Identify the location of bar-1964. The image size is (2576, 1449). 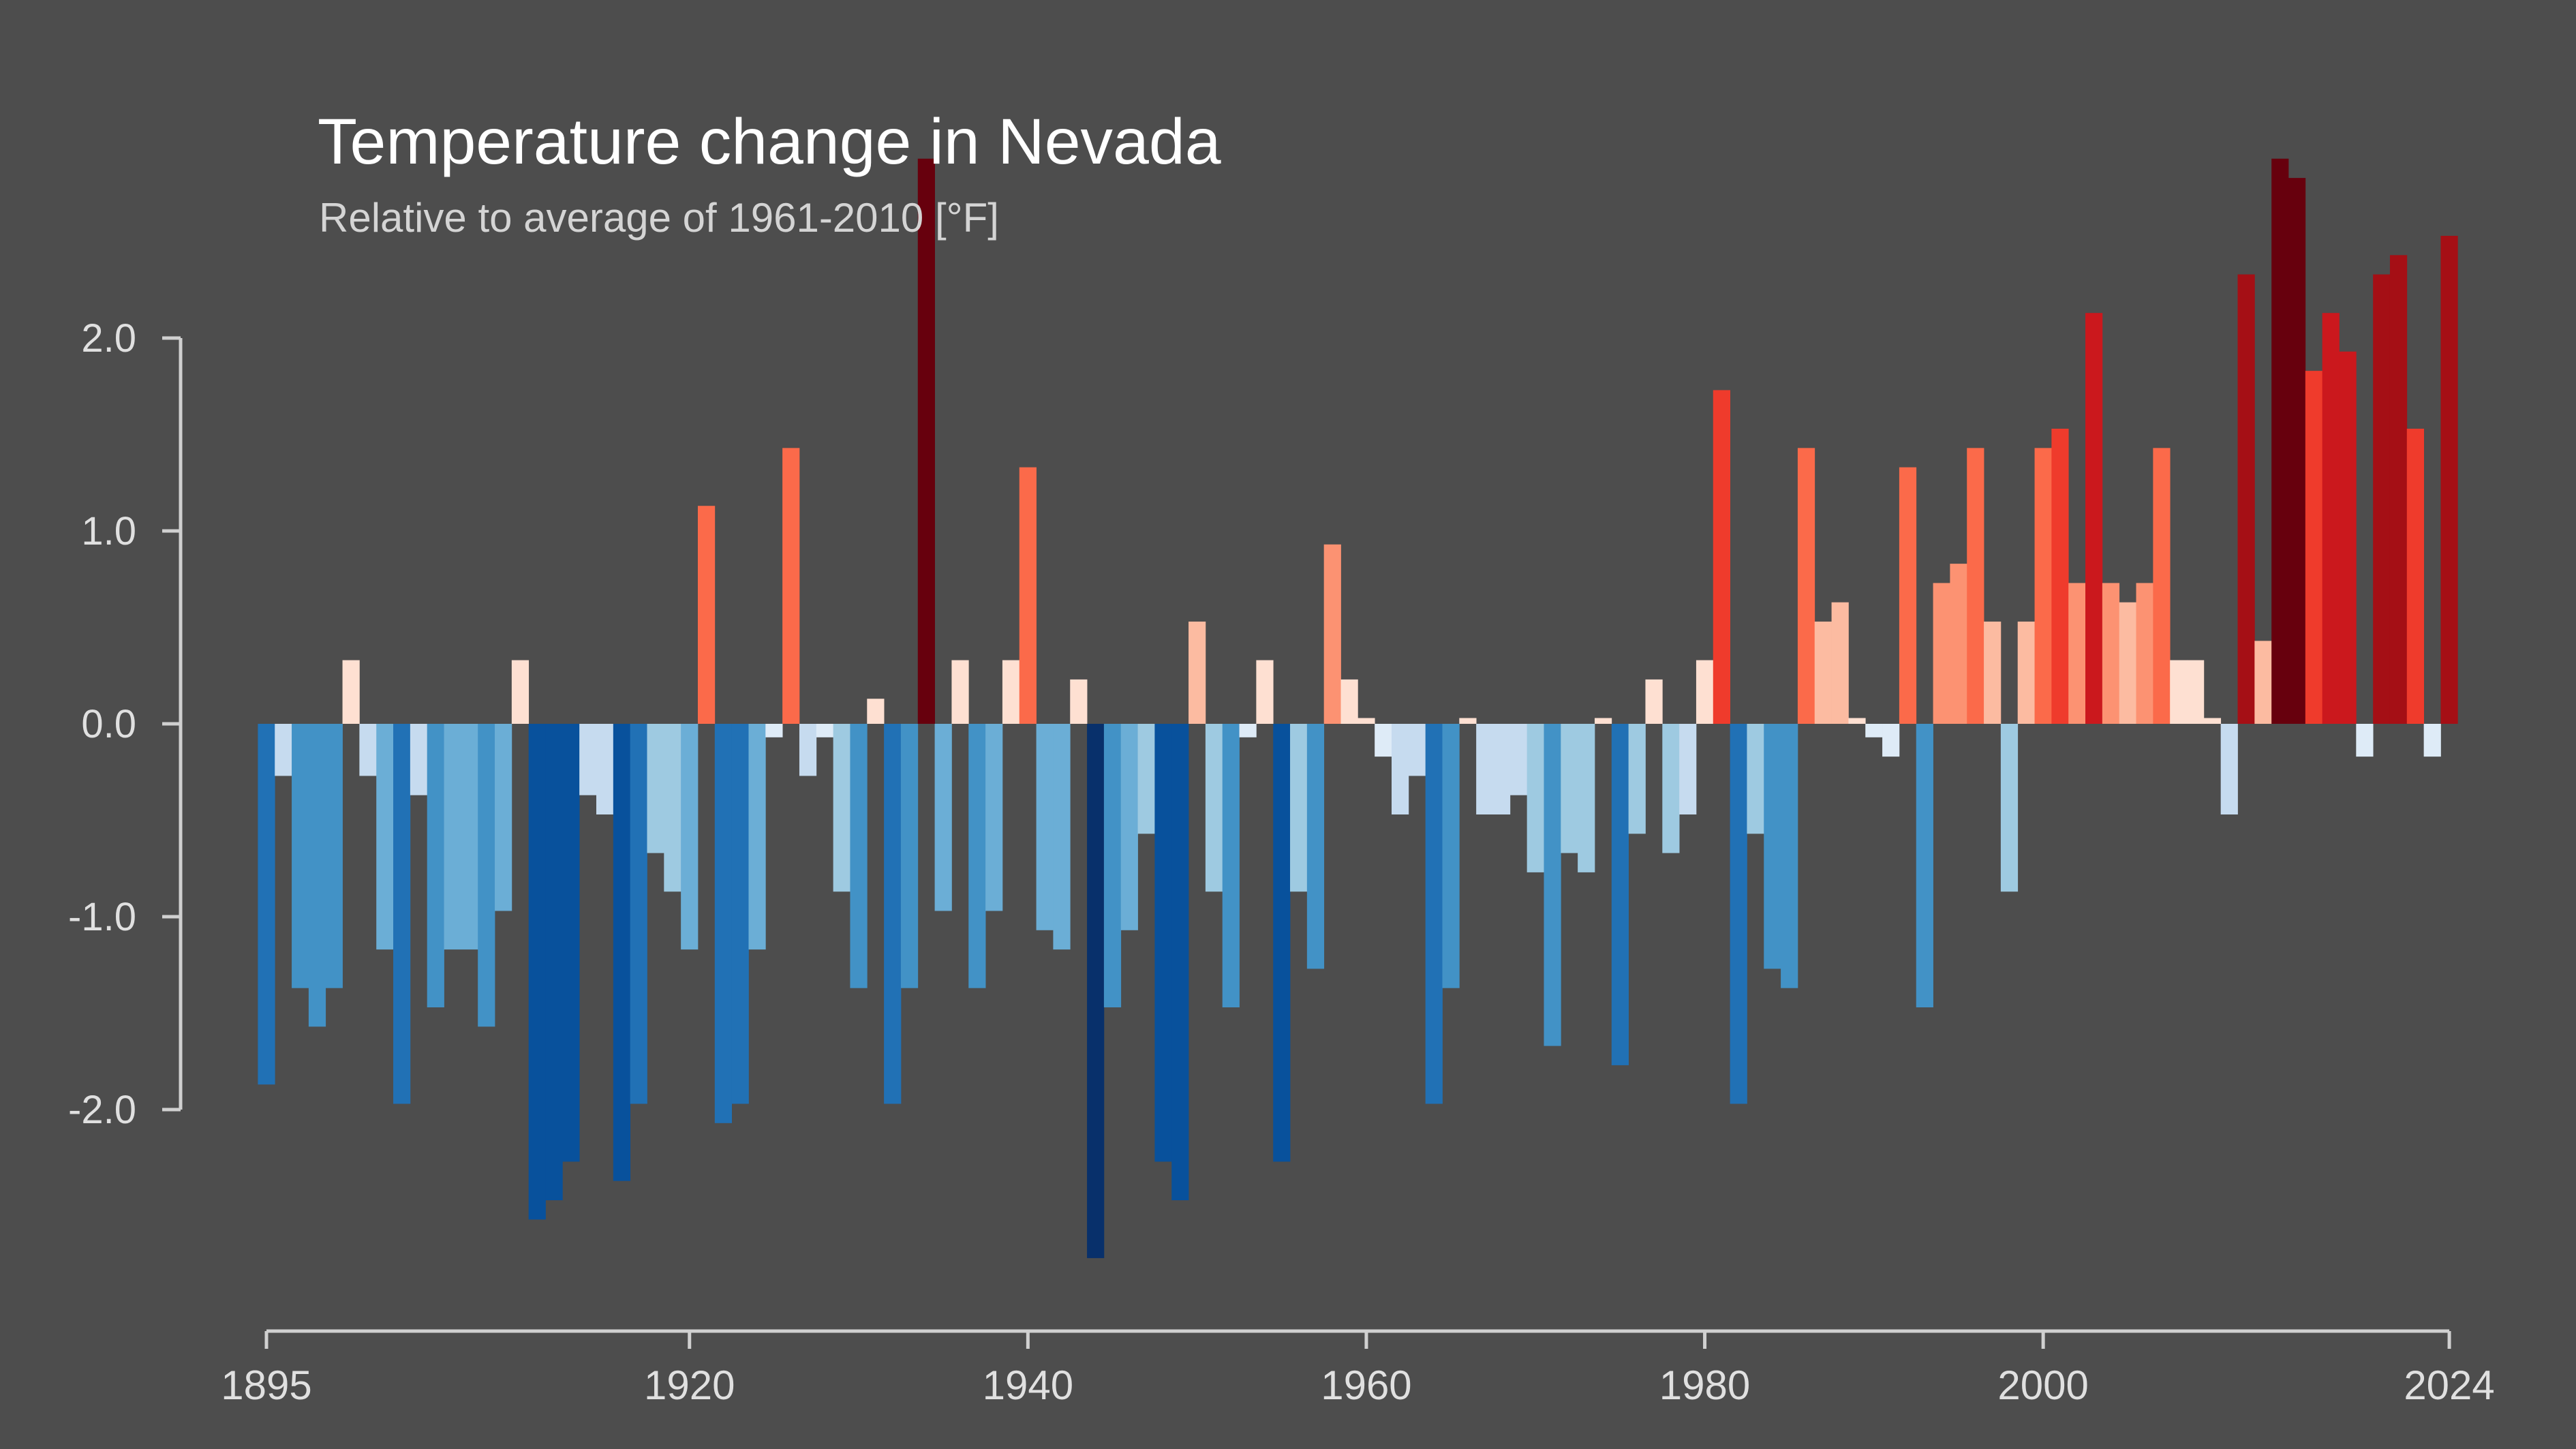
(1434, 914).